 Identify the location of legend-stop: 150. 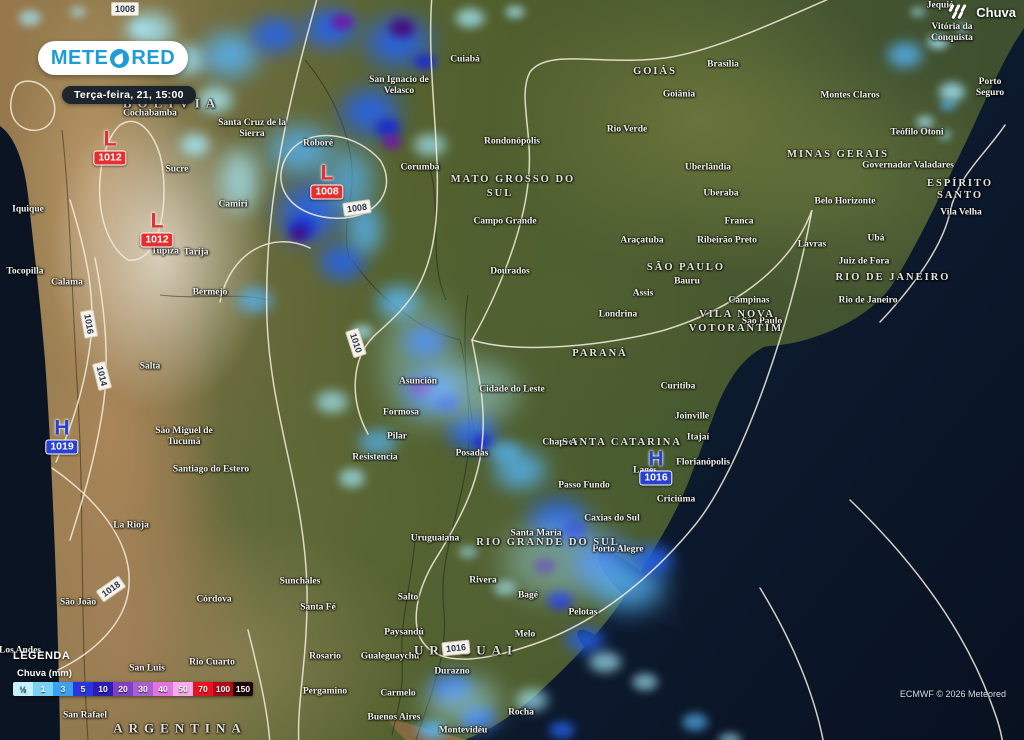
(243, 689).